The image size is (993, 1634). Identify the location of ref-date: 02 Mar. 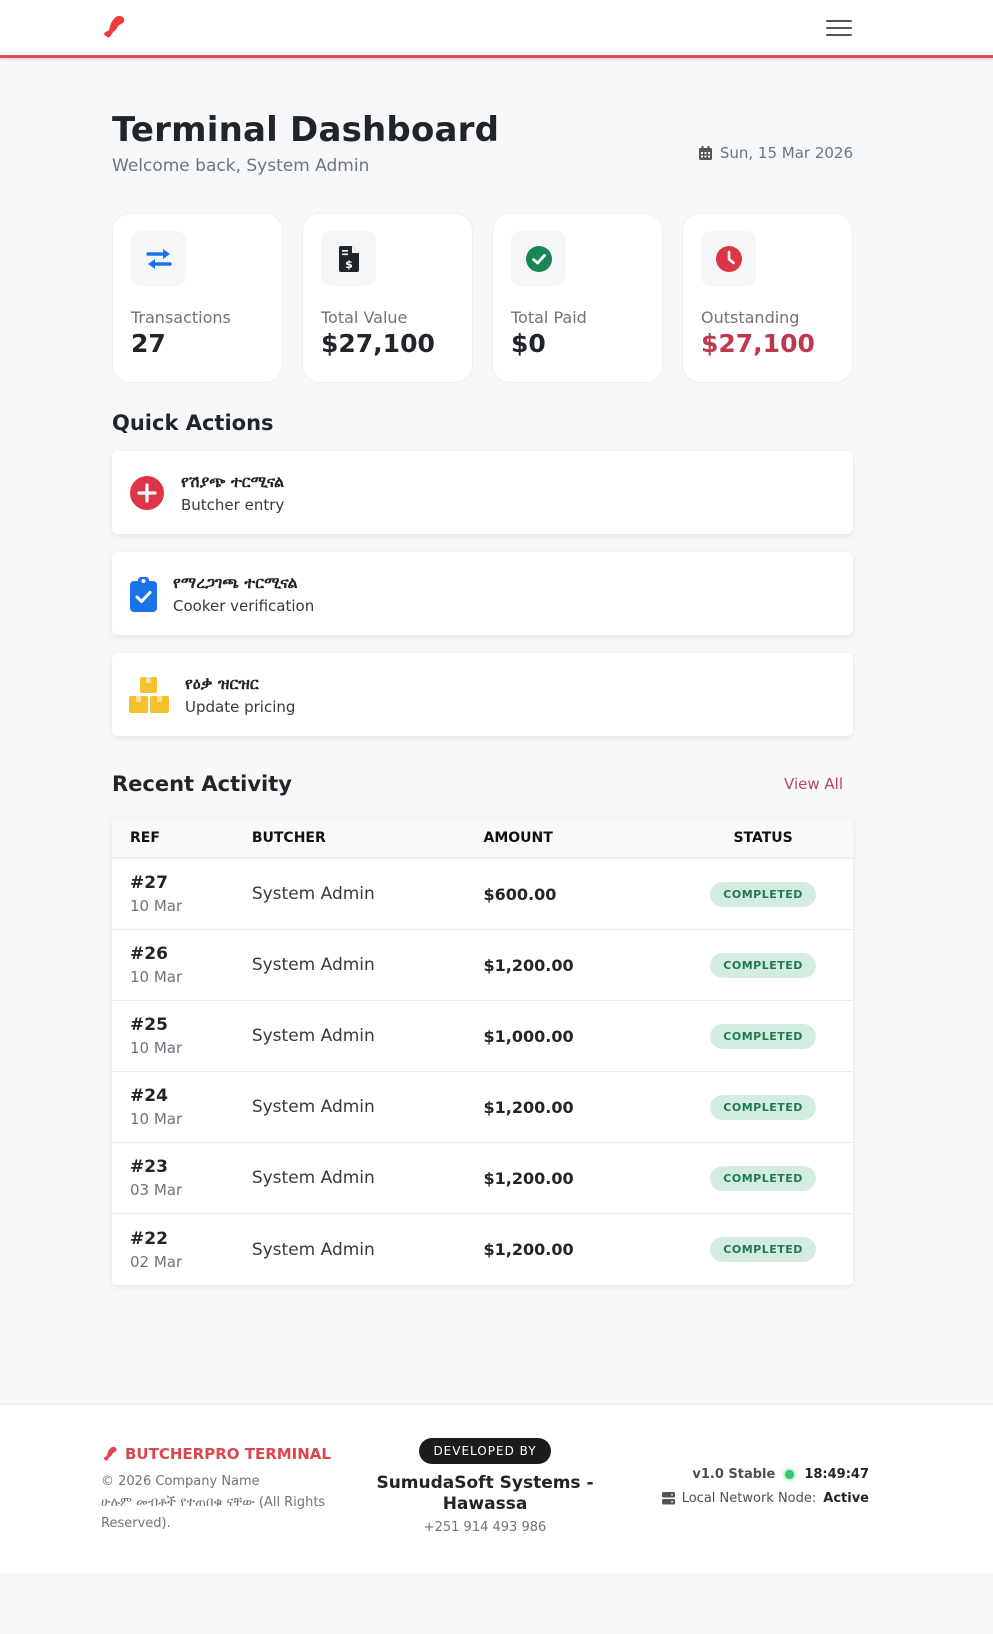
(156, 1261).